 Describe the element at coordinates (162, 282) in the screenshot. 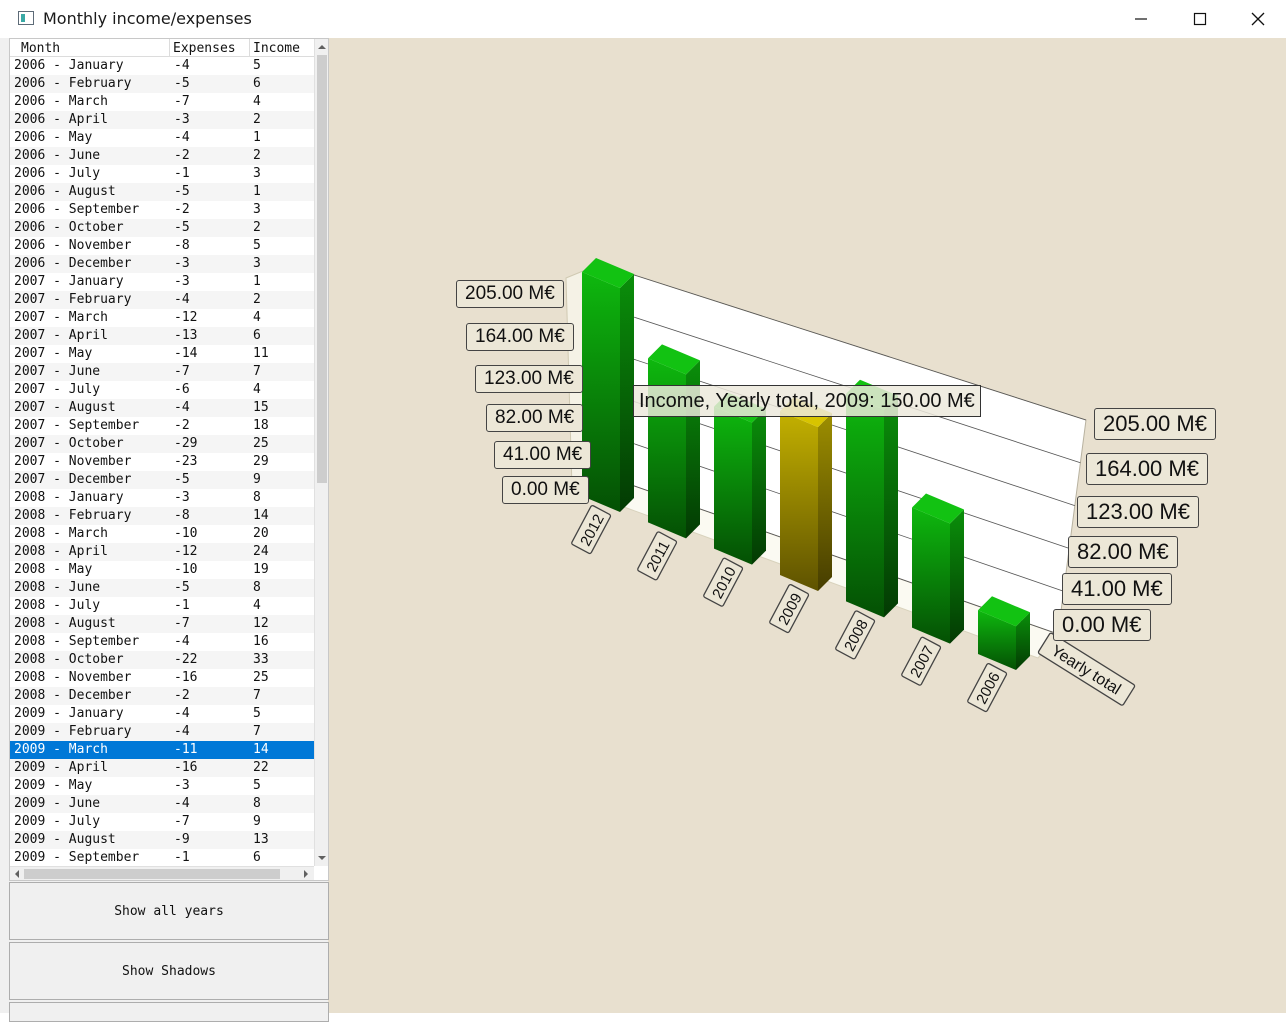

I see `table-row: 2007 - January -3 1` at that location.